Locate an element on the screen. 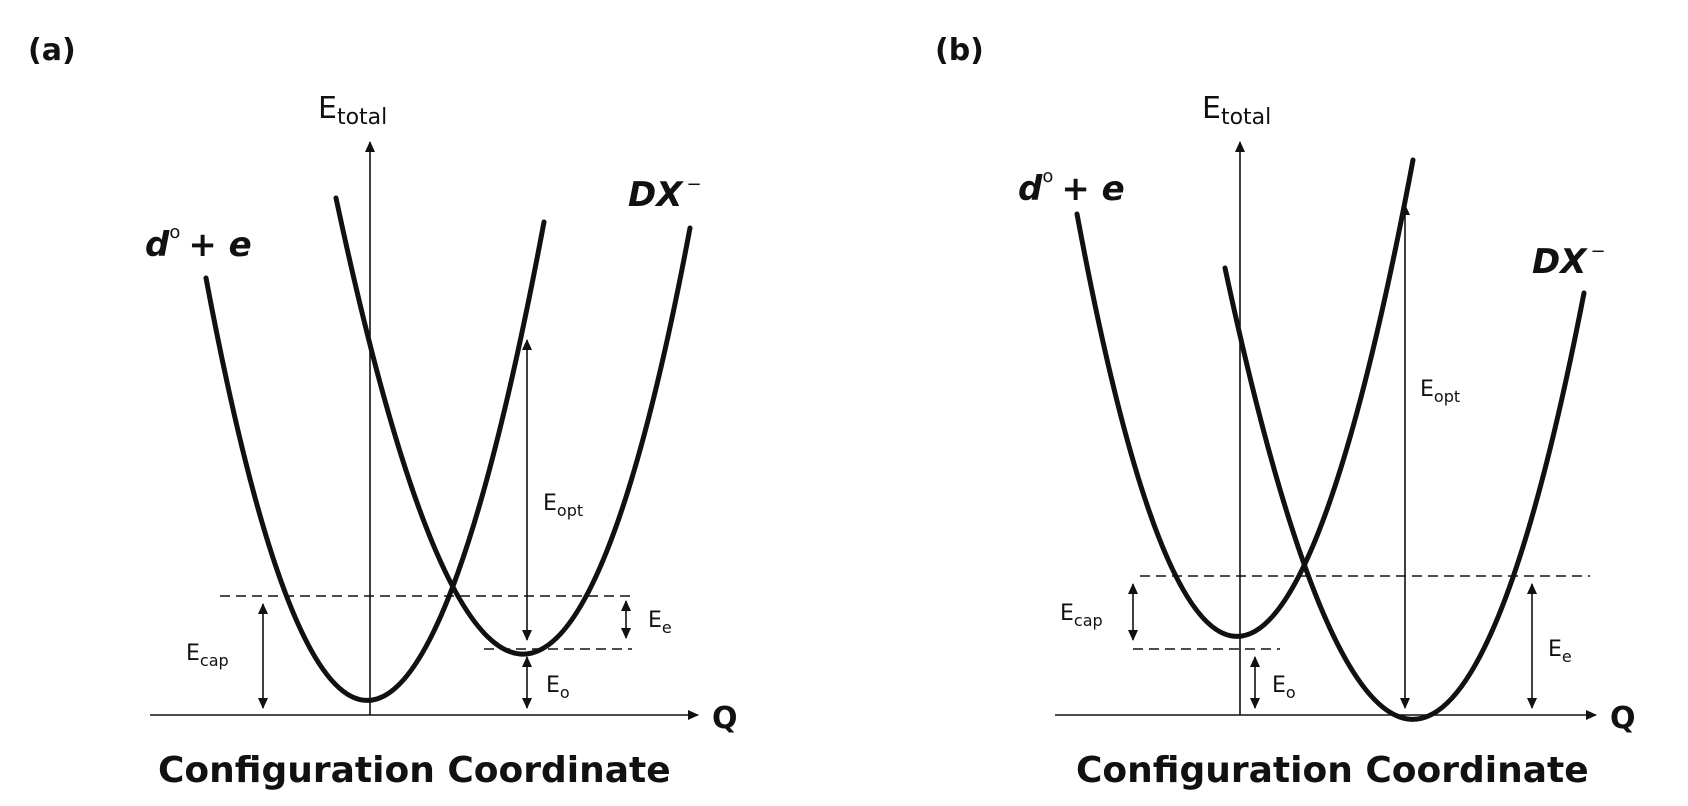 This screenshot has height=806, width=1688. panel-b-curve-d0-e is located at coordinates (1245, 398).